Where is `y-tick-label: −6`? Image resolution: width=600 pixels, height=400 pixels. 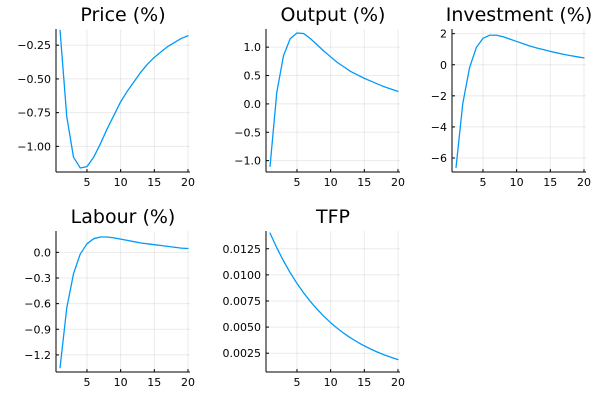
y-tick-label: −6 is located at coordinates (439, 158).